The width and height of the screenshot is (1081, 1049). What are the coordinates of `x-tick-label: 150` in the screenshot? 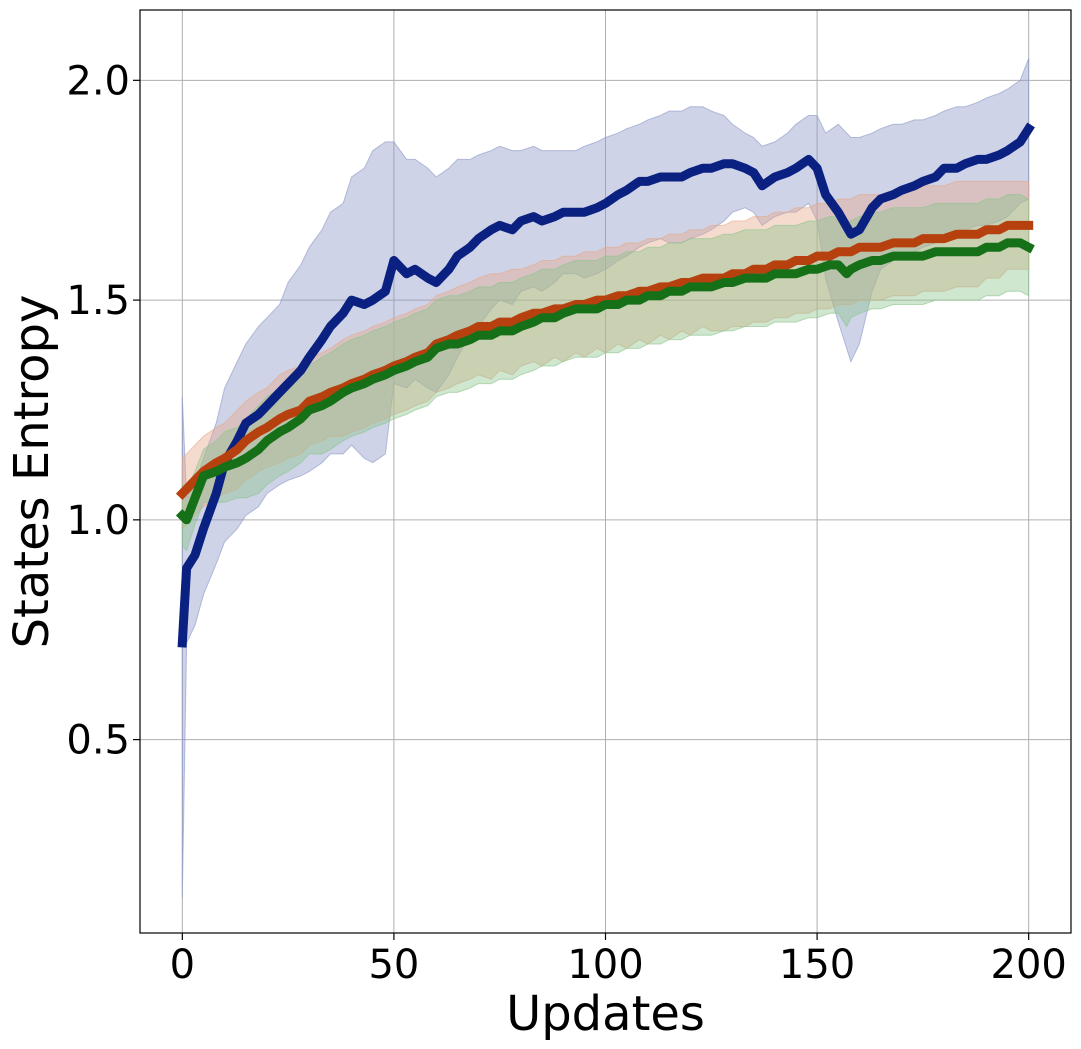 It's located at (817, 965).